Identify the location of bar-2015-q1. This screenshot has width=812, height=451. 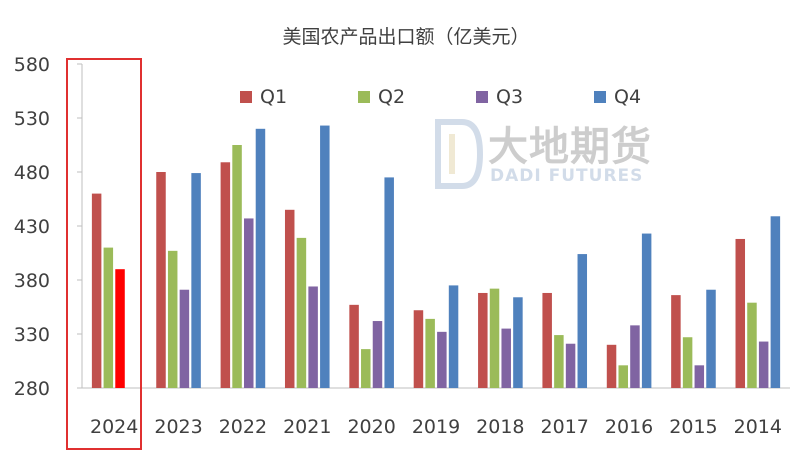
(676, 341).